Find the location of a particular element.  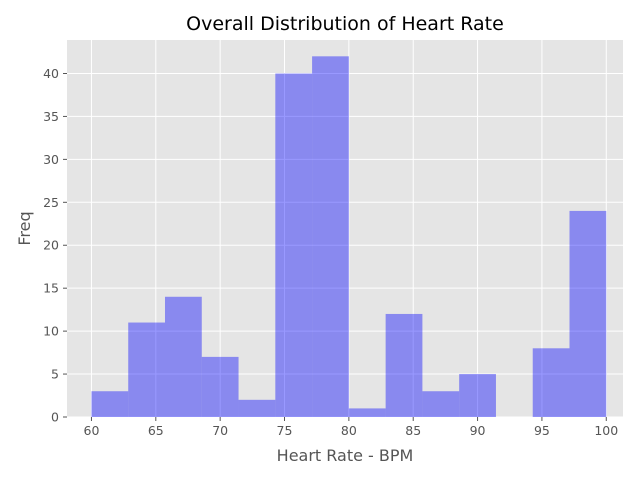

x-axis-ticks: 60 65 70 75 80 85 90 95 100 is located at coordinates (351, 427).